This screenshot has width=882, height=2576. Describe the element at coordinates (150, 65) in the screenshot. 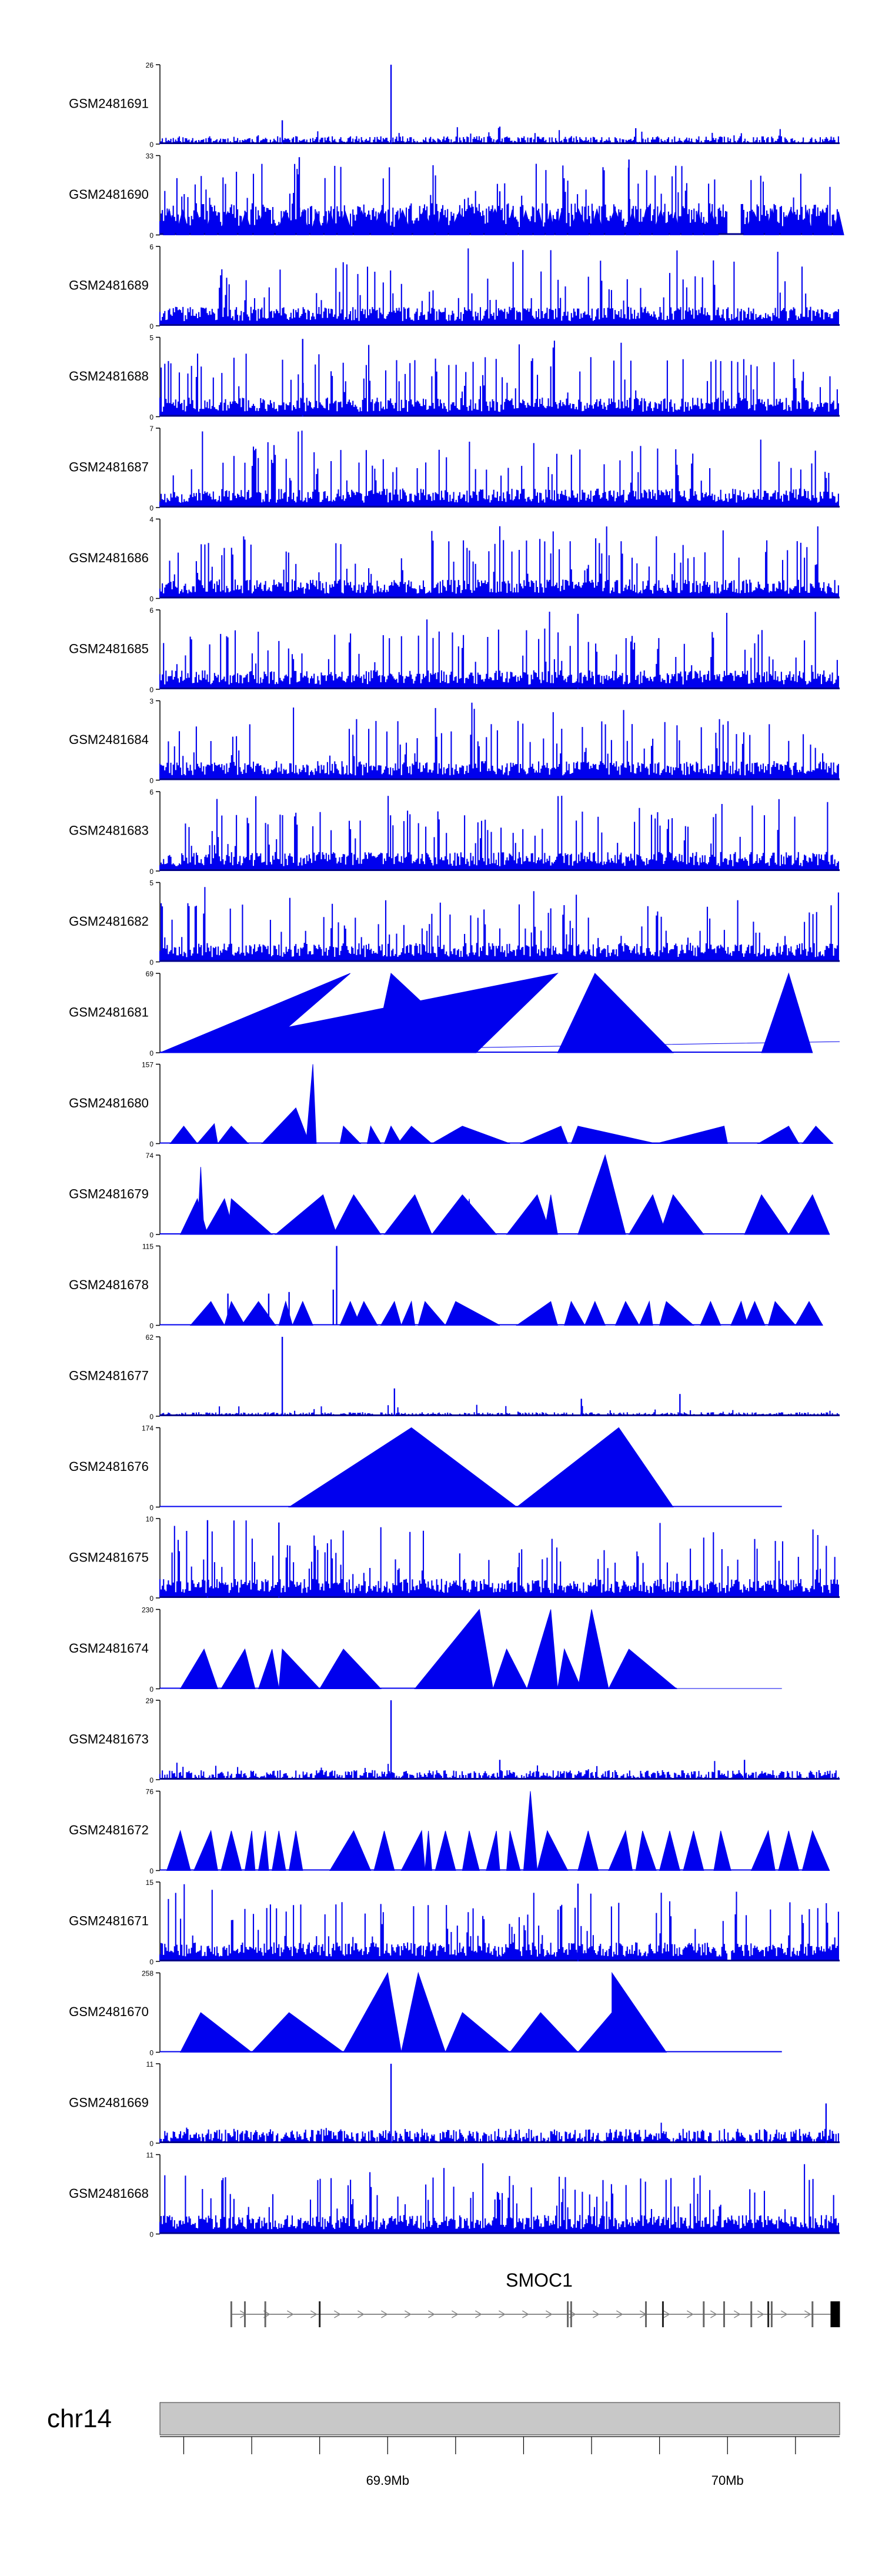

I see `y-tick-label-max: 26` at that location.